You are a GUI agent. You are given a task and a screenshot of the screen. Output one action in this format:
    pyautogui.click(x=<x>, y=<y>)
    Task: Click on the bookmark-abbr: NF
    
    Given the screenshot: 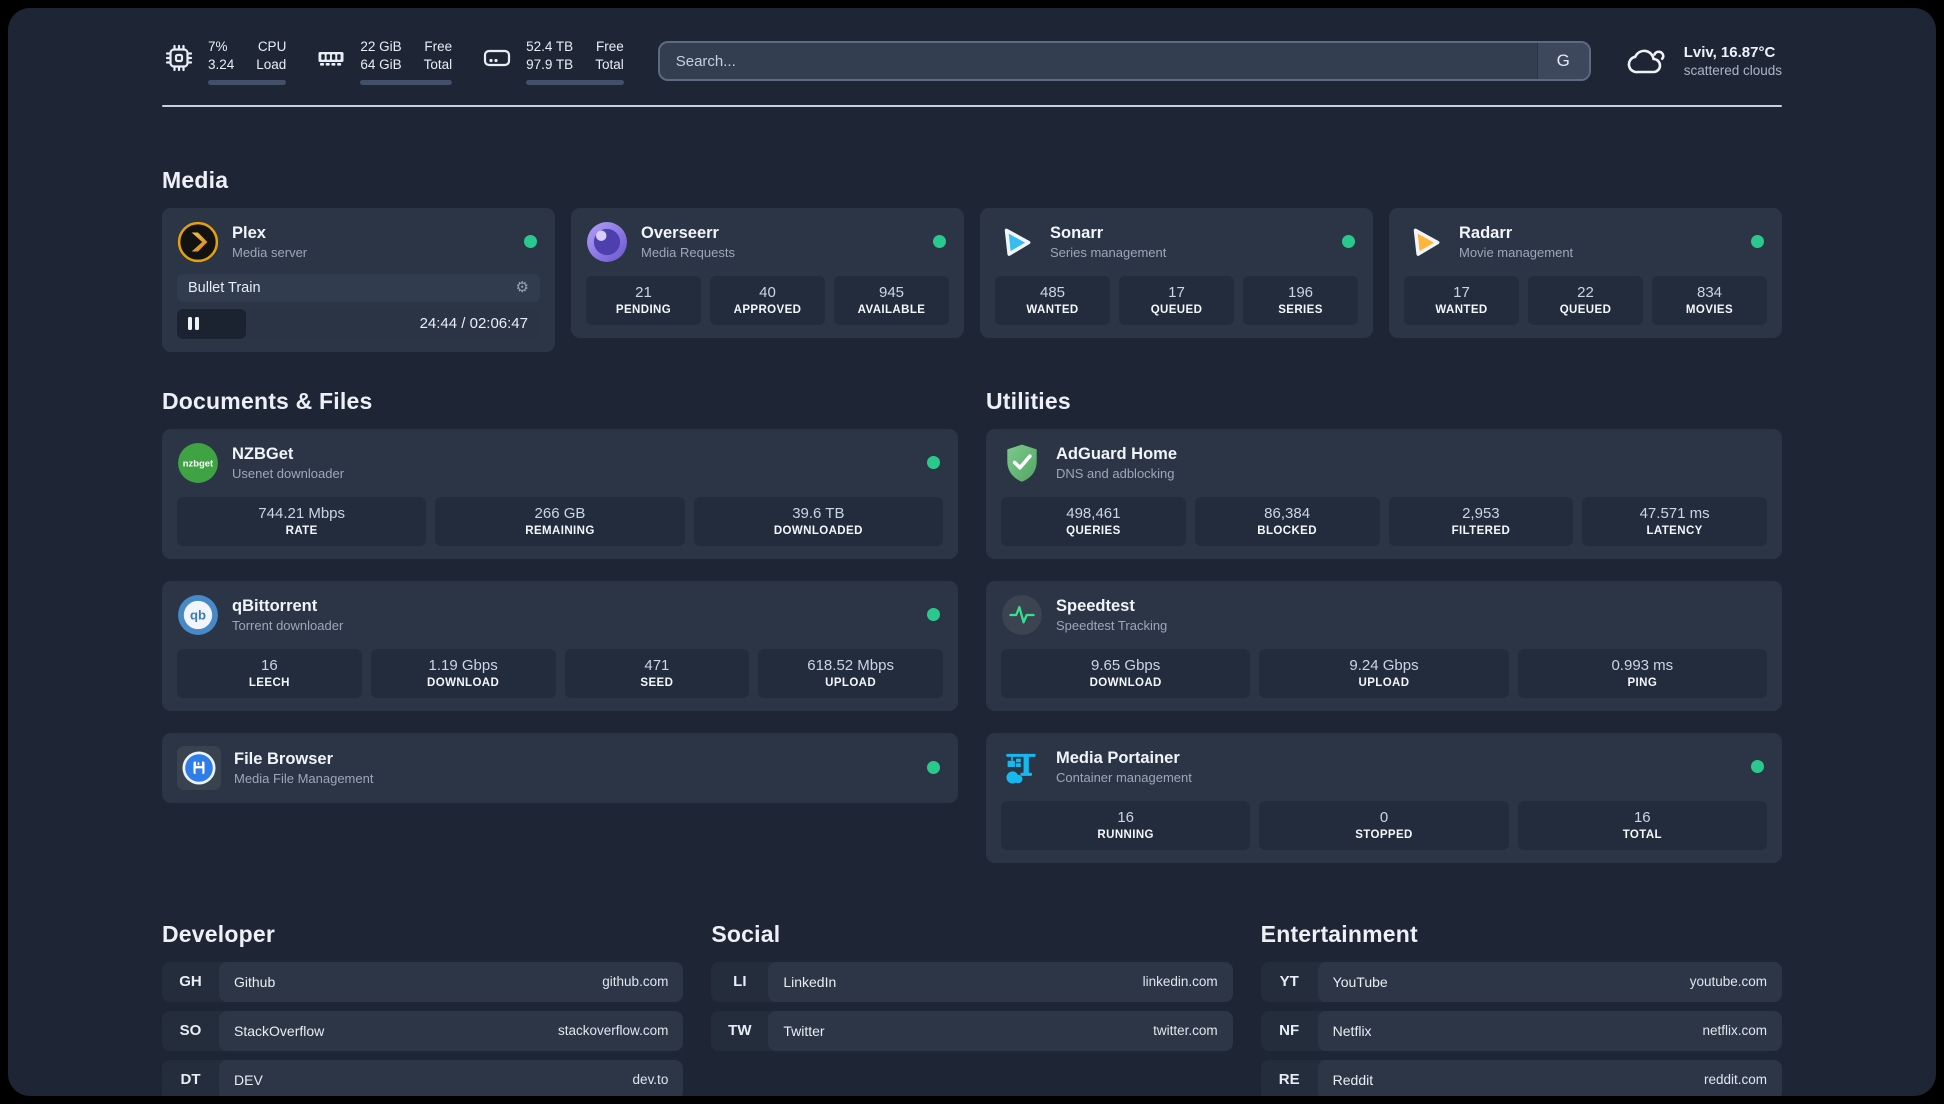 What is the action you would take?
    pyautogui.click(x=1289, y=1031)
    